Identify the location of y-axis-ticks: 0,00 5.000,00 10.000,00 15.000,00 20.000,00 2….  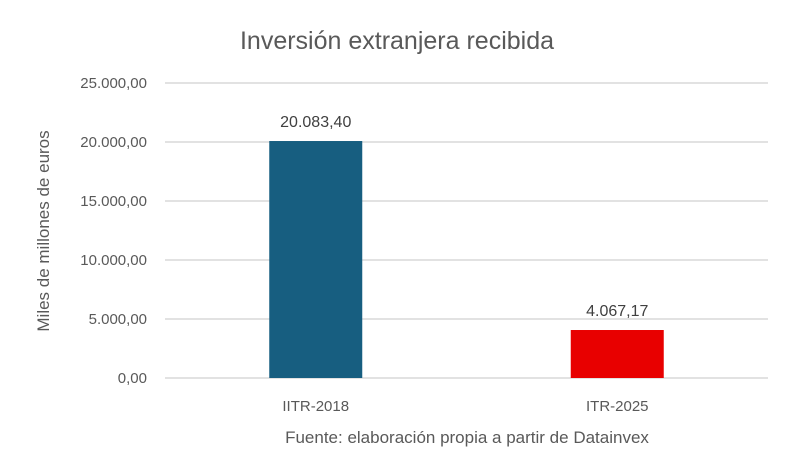
(113, 231).